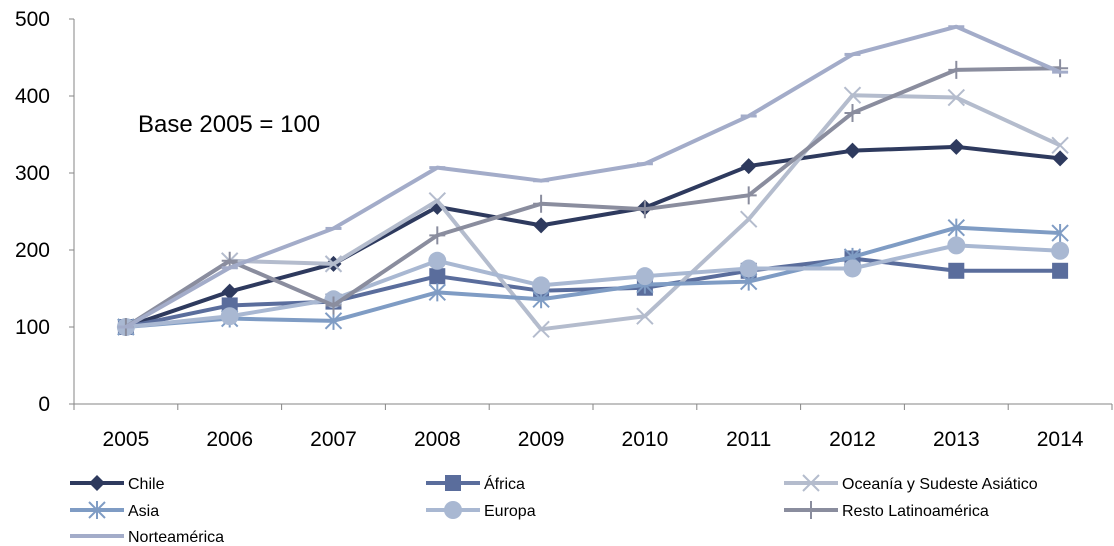 Image resolution: width=1114 pixels, height=546 pixels. What do you see at coordinates (940, 484) in the screenshot?
I see `legend-label: Oceanía y Sudeste Asiático` at bounding box center [940, 484].